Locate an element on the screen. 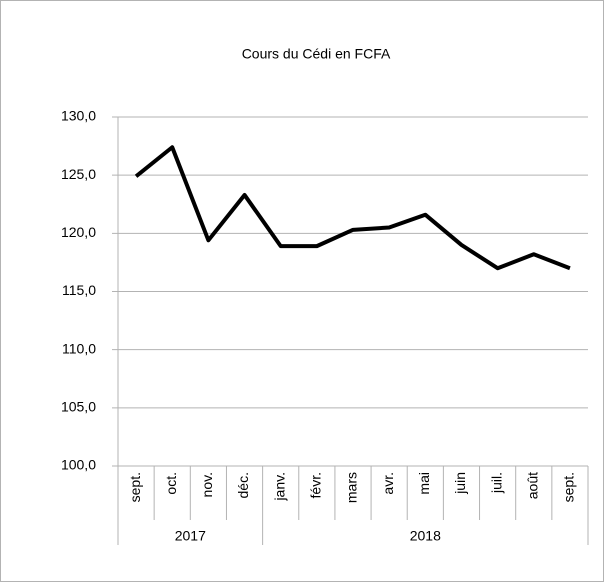  y-tick-label: 120,0 is located at coordinates (78, 232).